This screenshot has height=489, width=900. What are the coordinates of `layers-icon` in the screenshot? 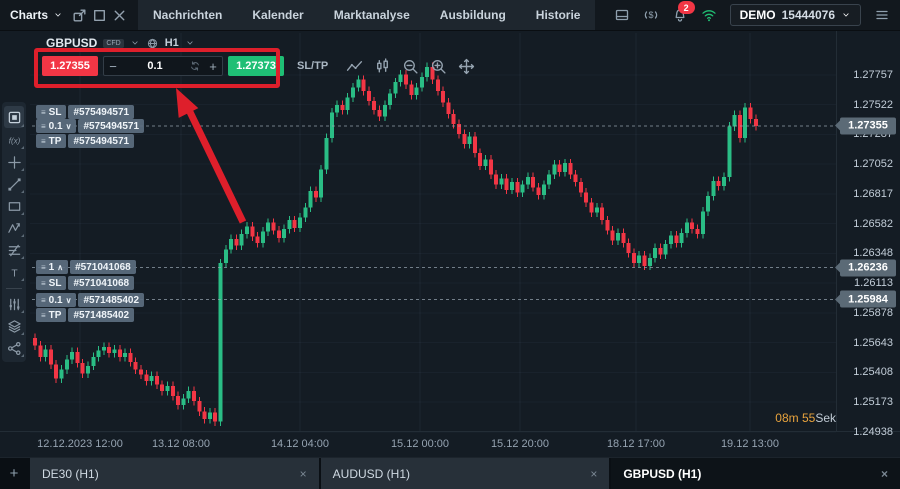 It's located at (14, 326).